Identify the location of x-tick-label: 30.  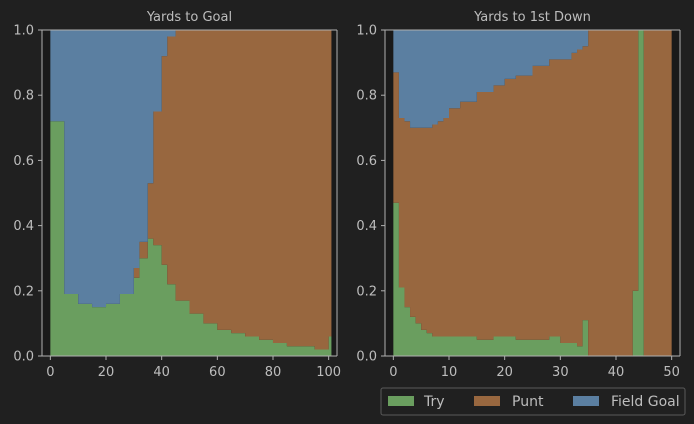
(560, 372).